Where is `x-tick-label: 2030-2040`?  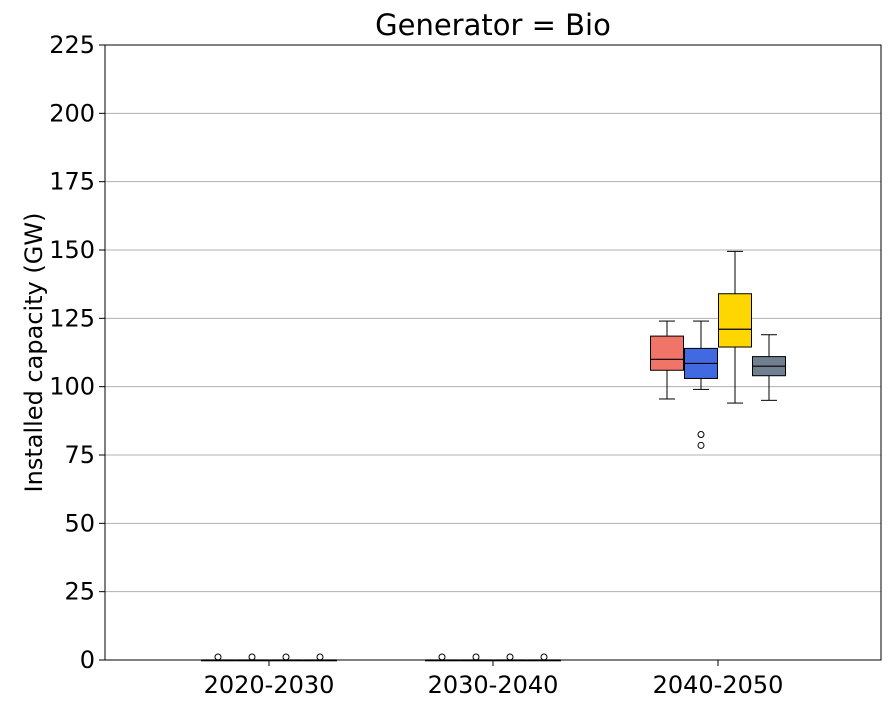 x-tick-label: 2030-2040 is located at coordinates (493, 685).